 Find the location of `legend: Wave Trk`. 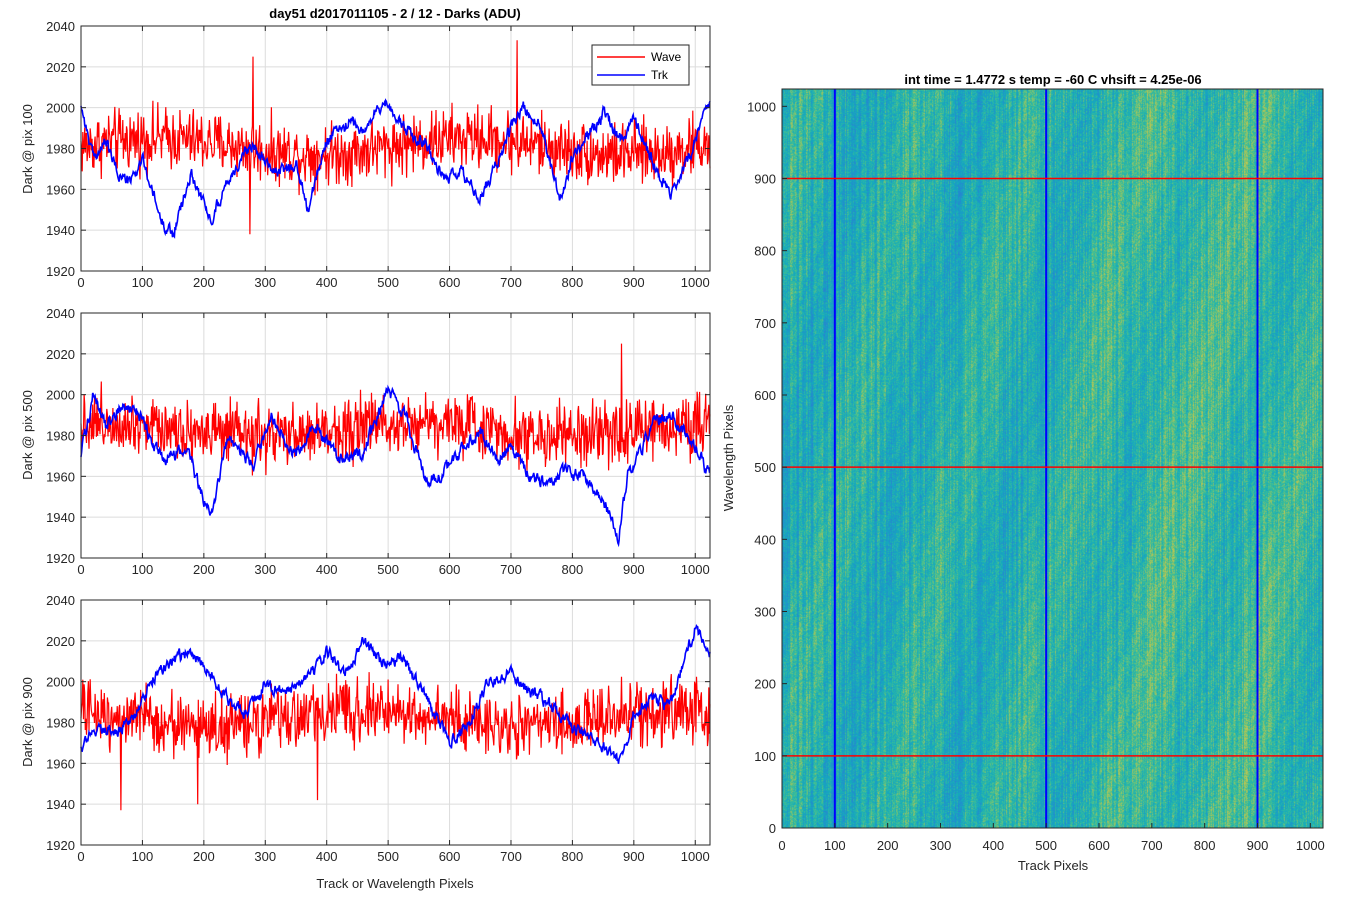

legend: Wave Trk is located at coordinates (640, 65).